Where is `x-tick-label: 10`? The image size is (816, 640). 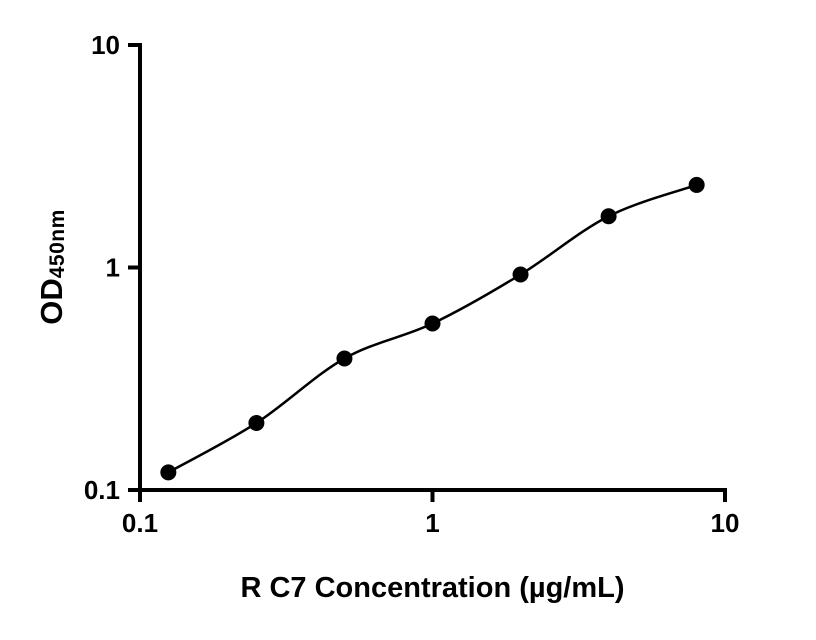
x-tick-label: 10 is located at coordinates (725, 523).